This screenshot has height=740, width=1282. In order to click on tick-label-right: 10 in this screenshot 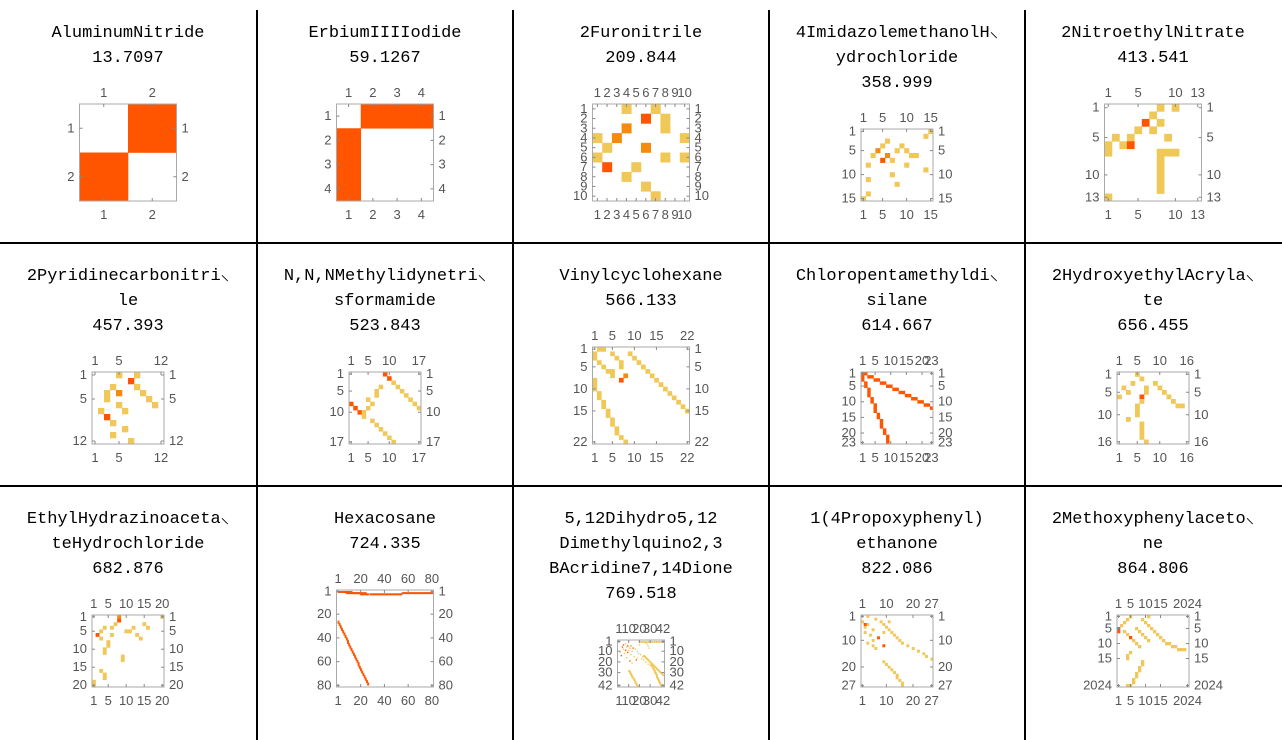, I will do `click(677, 650)`.